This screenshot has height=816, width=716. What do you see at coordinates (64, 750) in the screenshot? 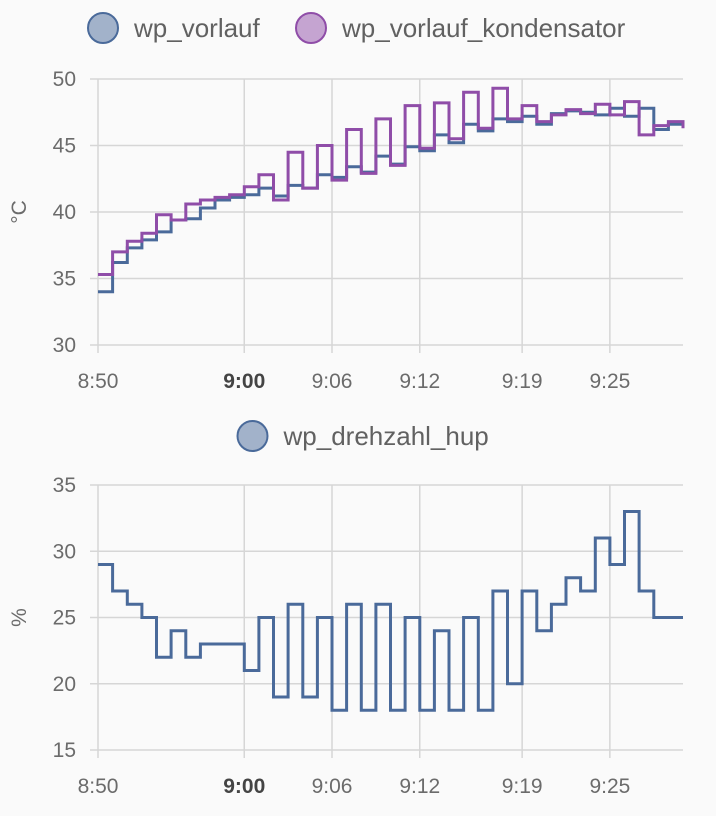
I see `y-tick-label: 15` at bounding box center [64, 750].